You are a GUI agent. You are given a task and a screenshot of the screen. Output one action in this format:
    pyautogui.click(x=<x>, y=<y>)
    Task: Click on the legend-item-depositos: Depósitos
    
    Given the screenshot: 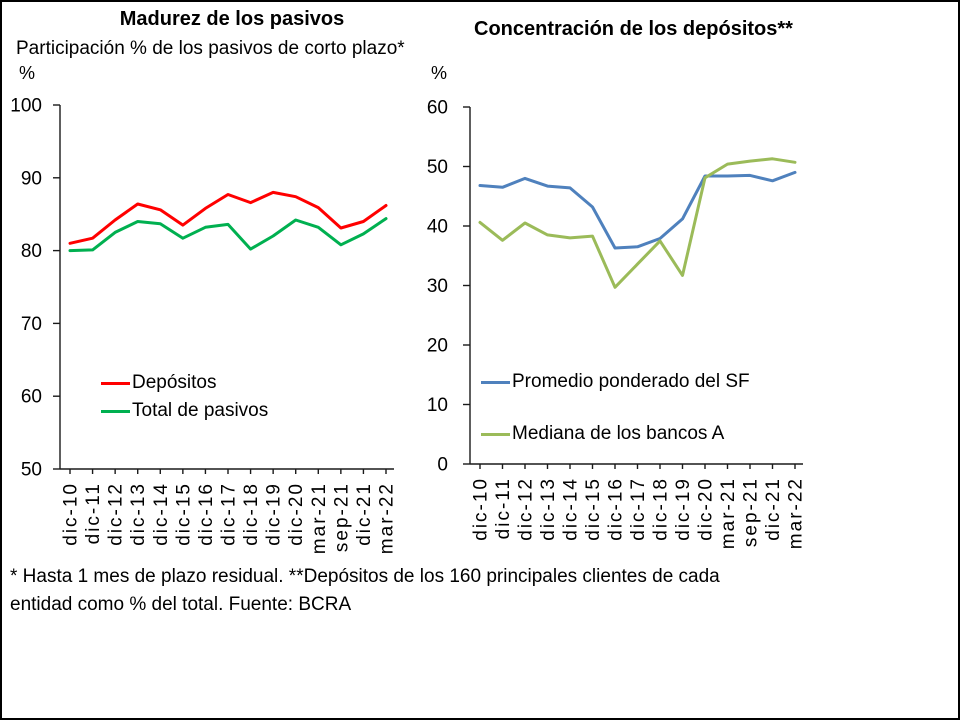 What is the action you would take?
    pyautogui.click(x=184, y=383)
    